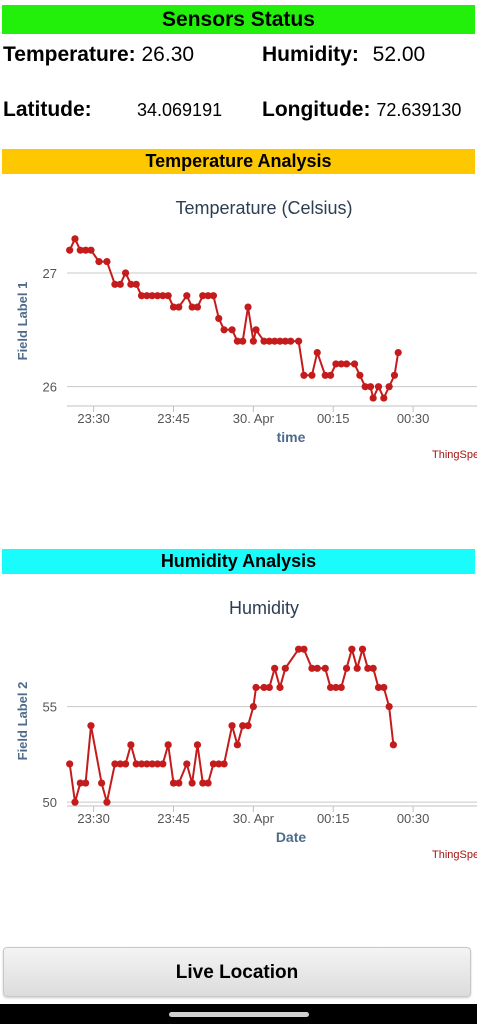  I want to click on home-gesture-handle, so click(239, 1014).